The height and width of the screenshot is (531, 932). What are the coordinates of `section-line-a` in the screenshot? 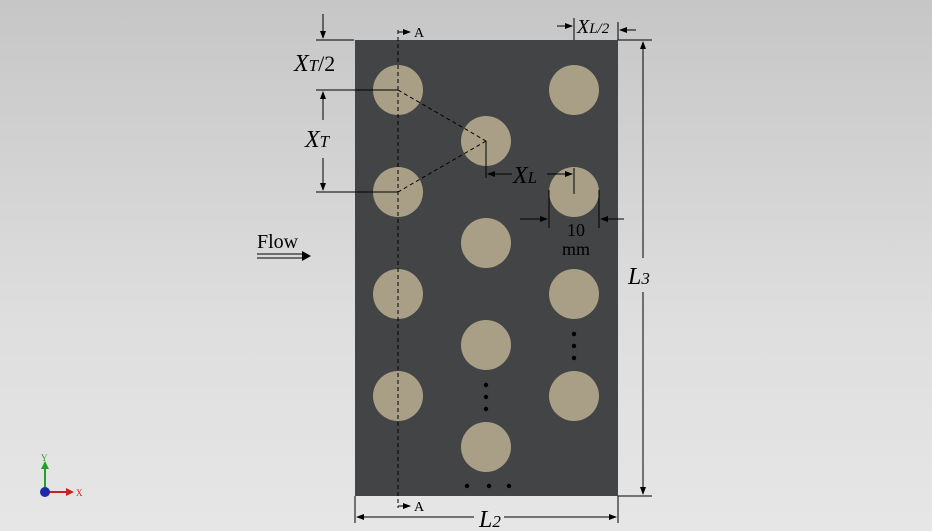 It's located at (404, 269).